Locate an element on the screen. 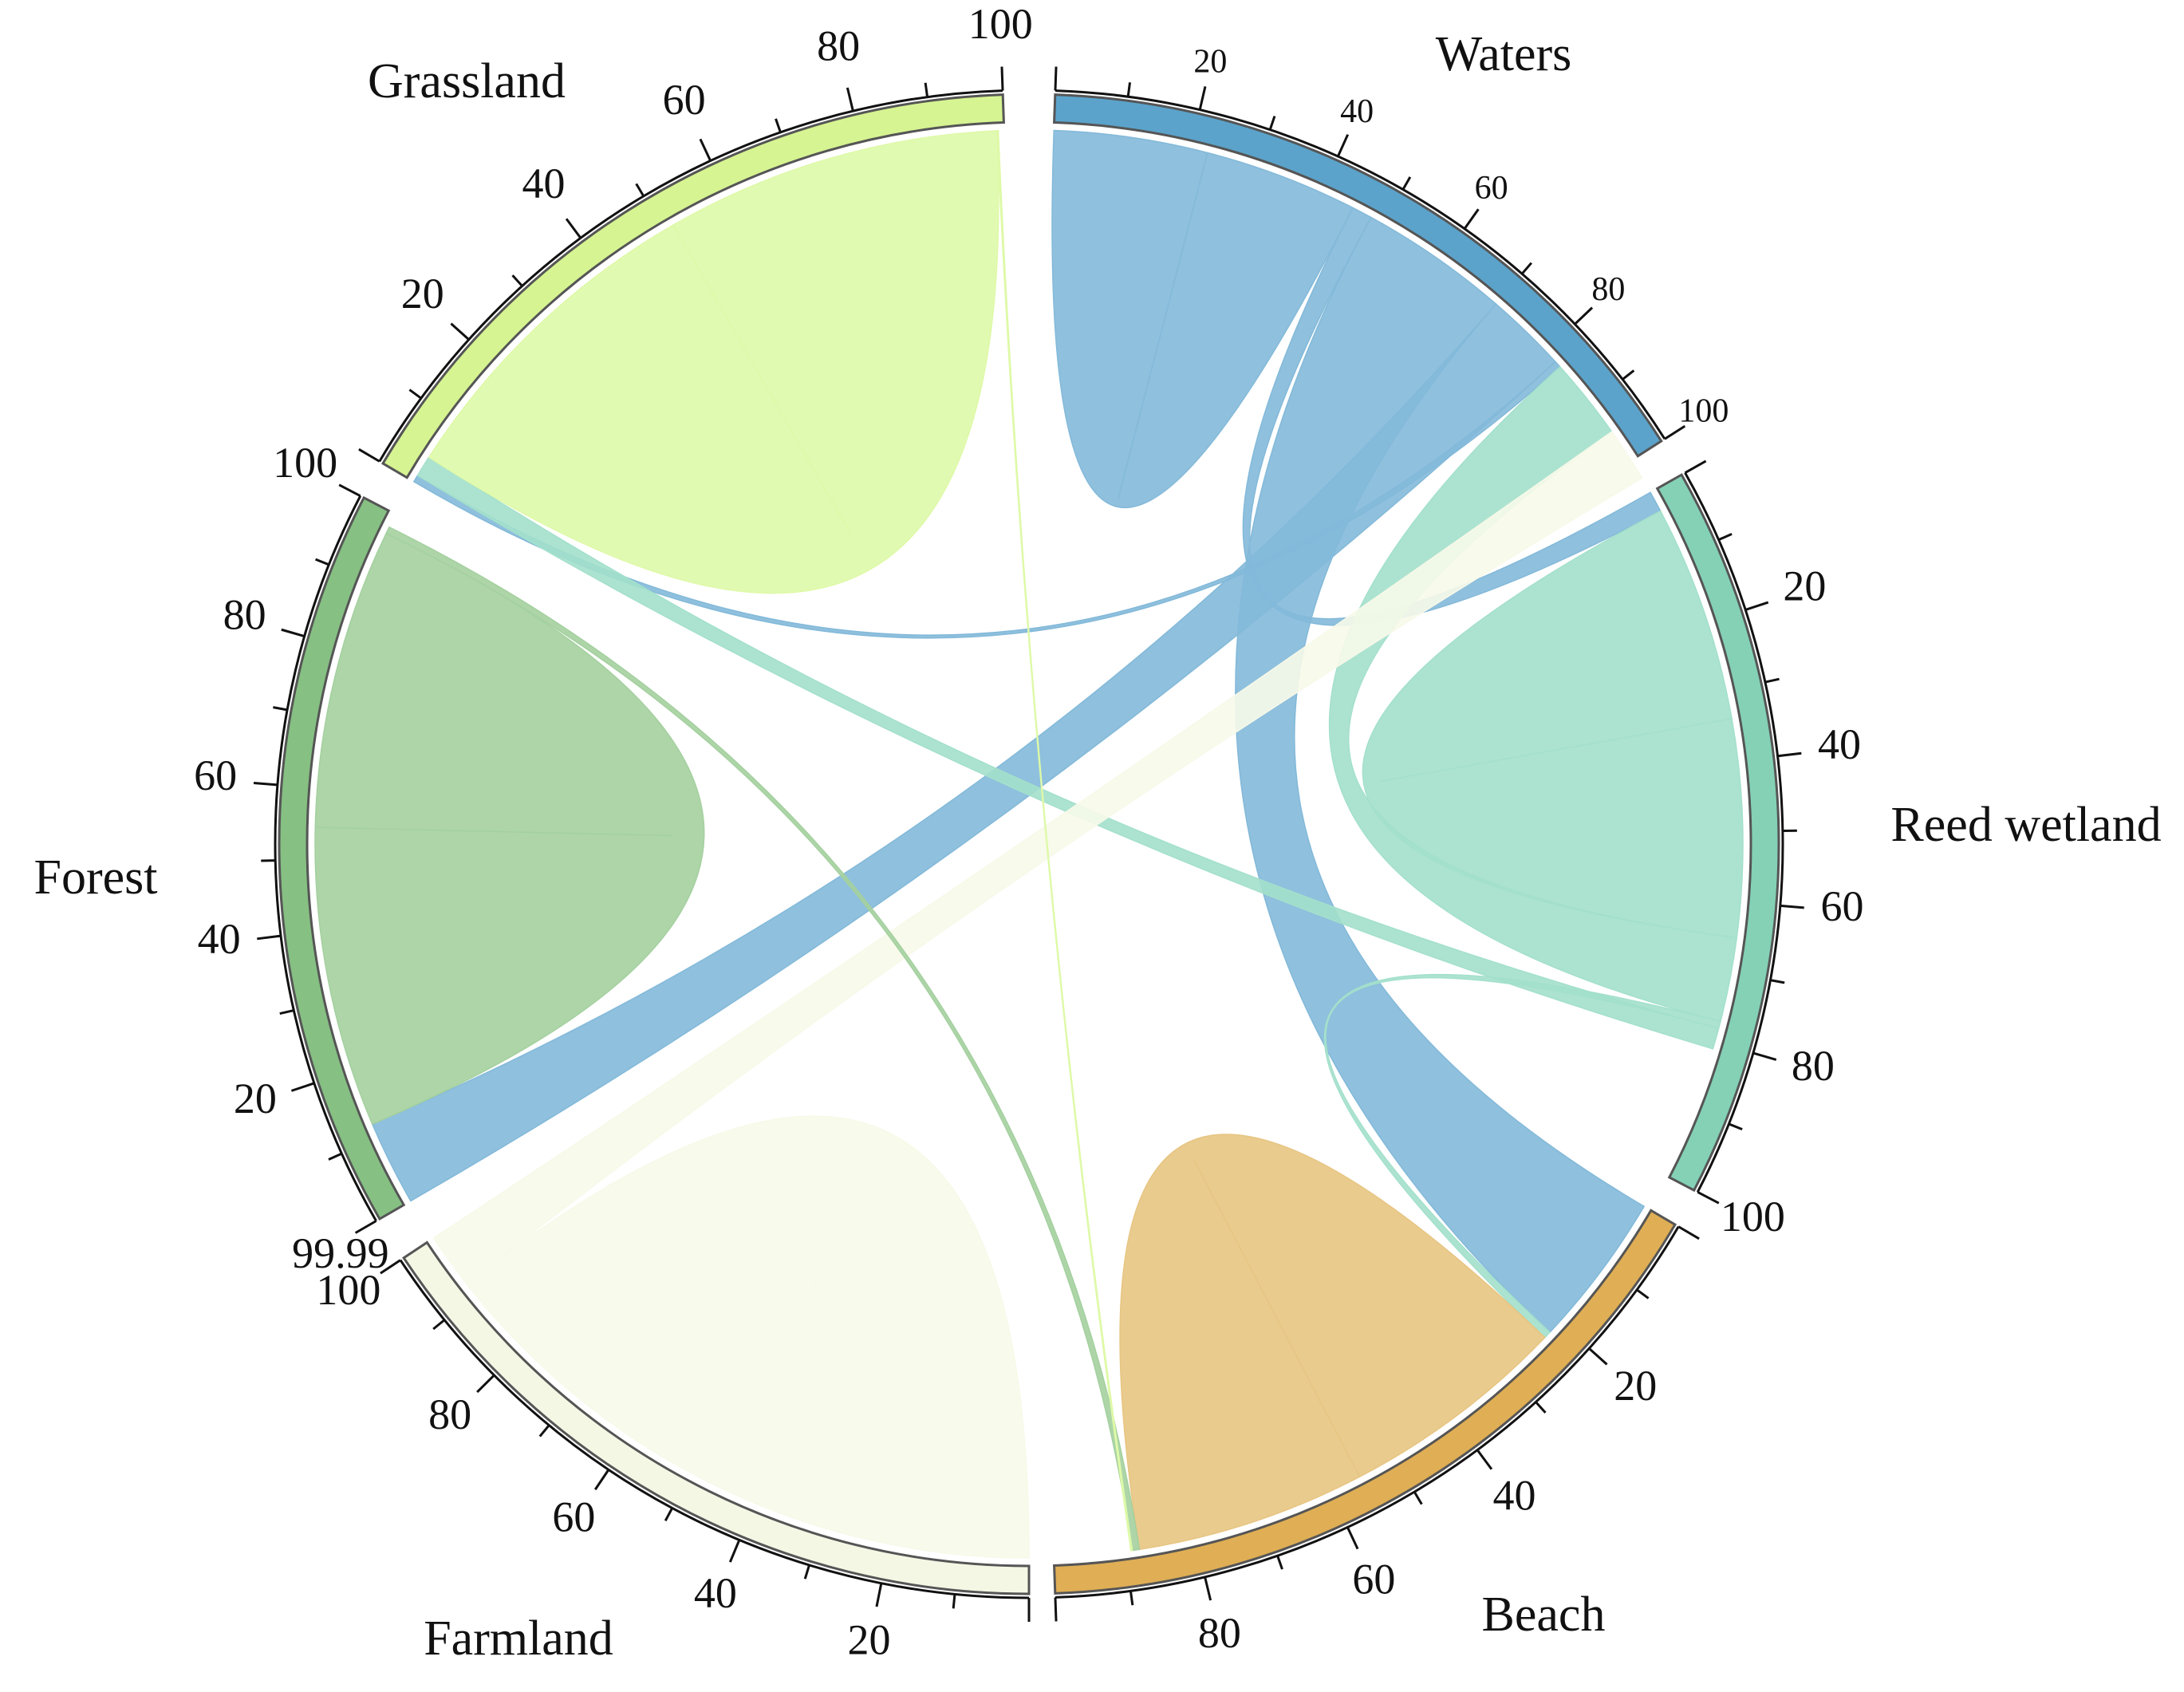  tick-label-forest-100: 100 is located at coordinates (305, 463).